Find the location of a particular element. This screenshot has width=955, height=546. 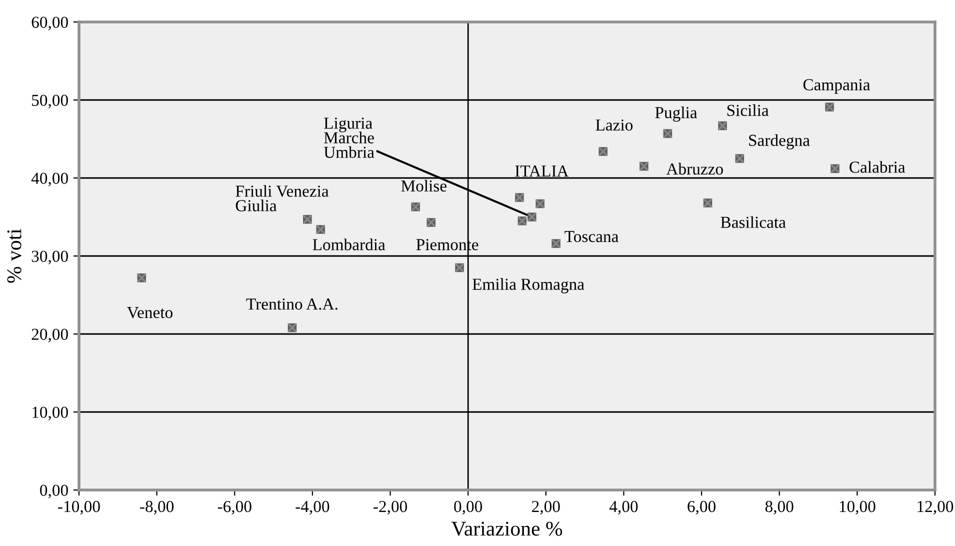

annotation: Sicilia is located at coordinates (748, 110).